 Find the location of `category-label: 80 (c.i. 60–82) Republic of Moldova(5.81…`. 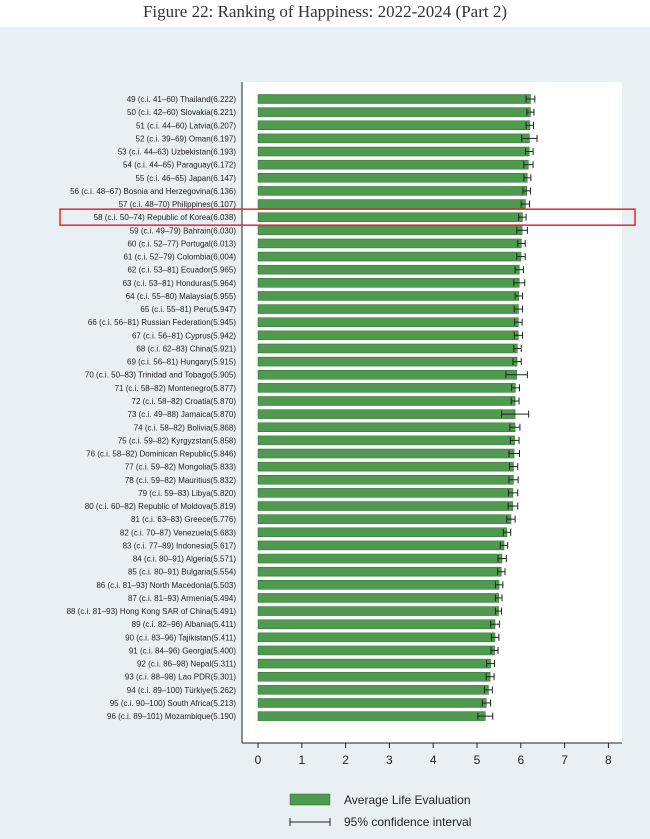

category-label: 80 (c.i. 60–82) Republic of Moldova(5.81… is located at coordinates (161, 506).